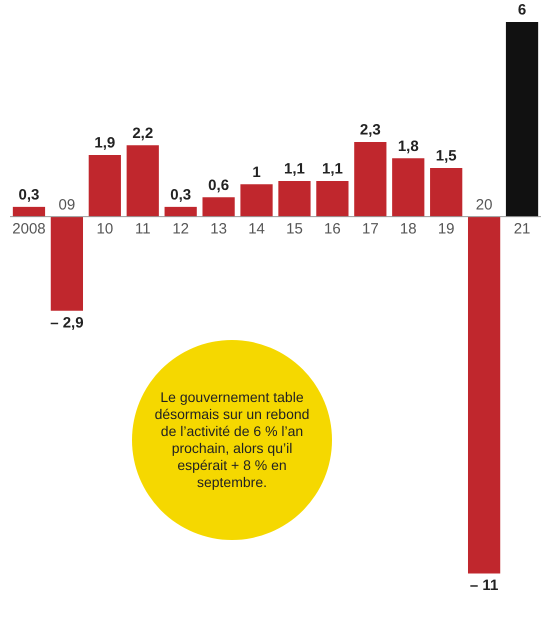  Describe the element at coordinates (370, 130) in the screenshot. I see `data-label: 2,3` at that location.